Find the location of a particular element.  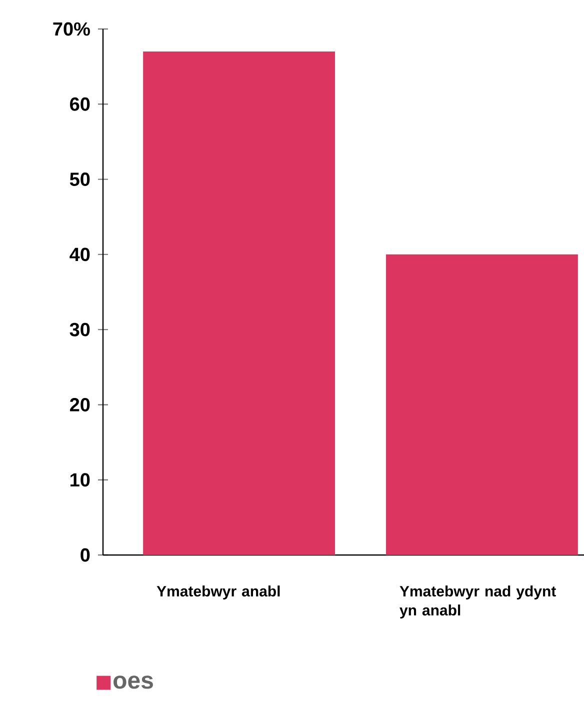

x-tick-label: Ymatebwyr anabl is located at coordinates (218, 593).